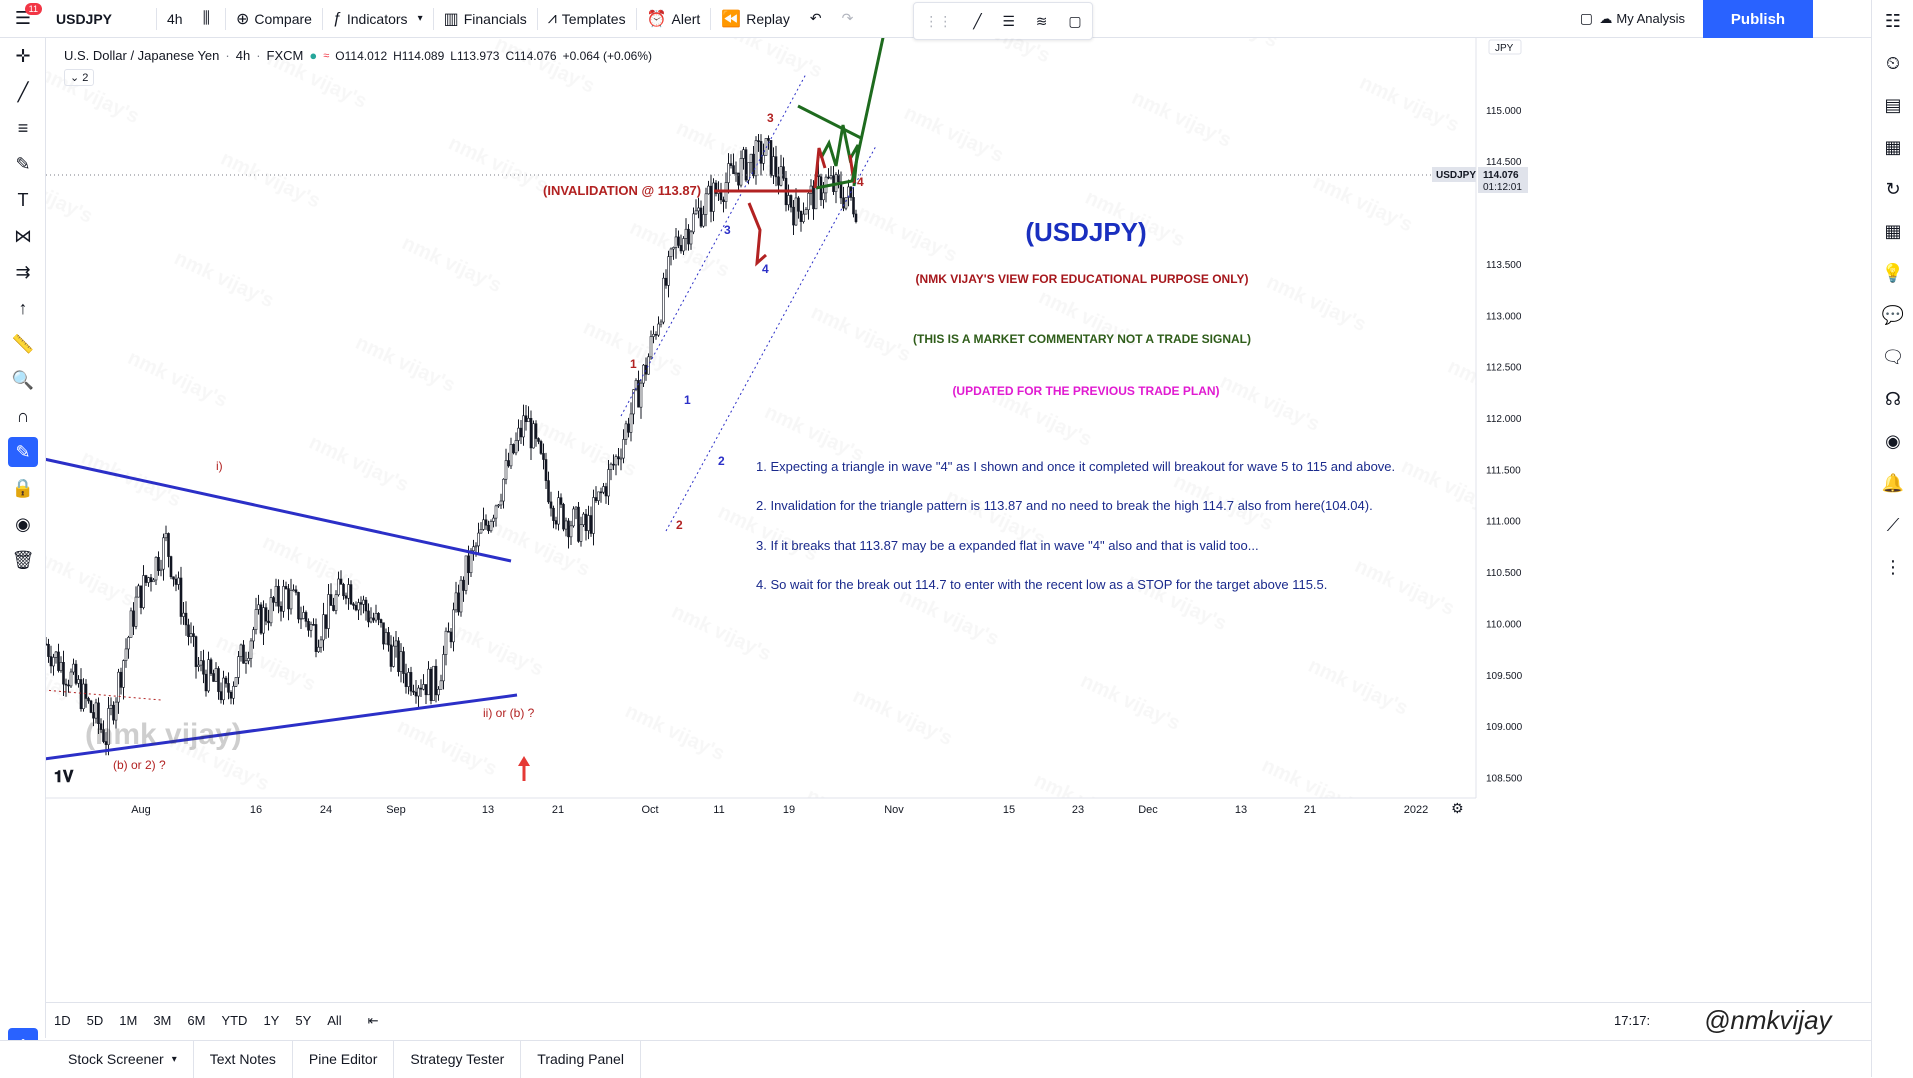  Describe the element at coordinates (458, 1059) in the screenshot. I see `tab-strategy-tester: Strategy Tester` at that location.